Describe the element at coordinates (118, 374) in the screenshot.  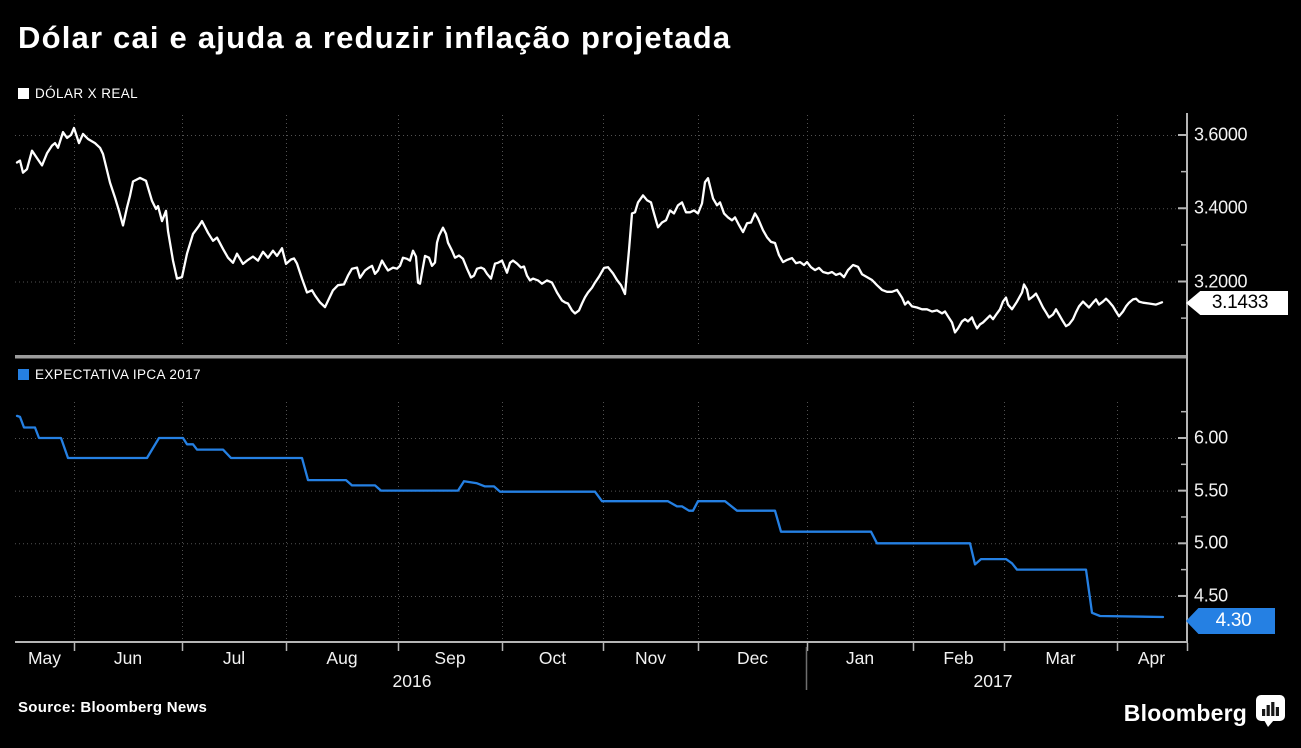
I see `legend-label: EXPECTATIVA IPCA 2017` at that location.